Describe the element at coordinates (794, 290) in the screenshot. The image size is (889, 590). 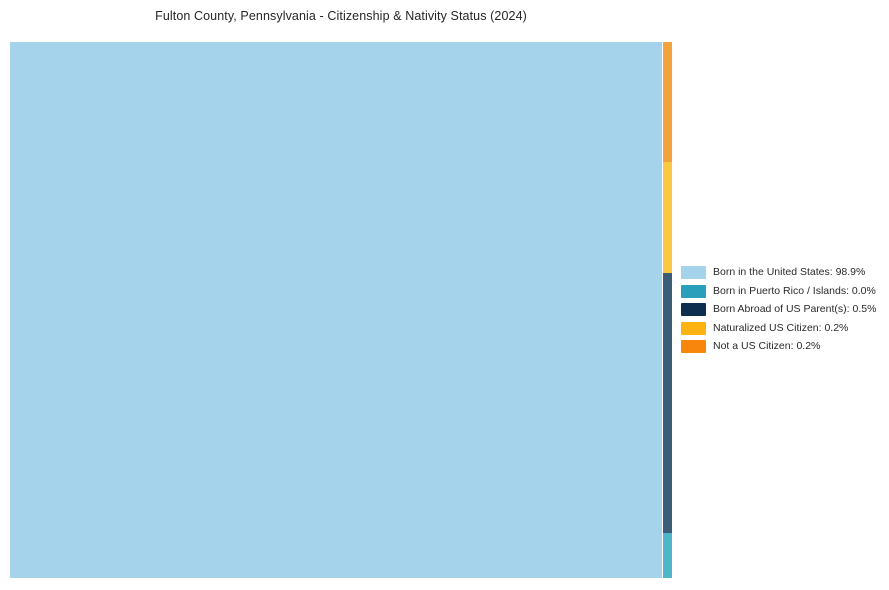
I see `legend-item-label: Born in Puerto Rico / Islands: 0.0%` at that location.